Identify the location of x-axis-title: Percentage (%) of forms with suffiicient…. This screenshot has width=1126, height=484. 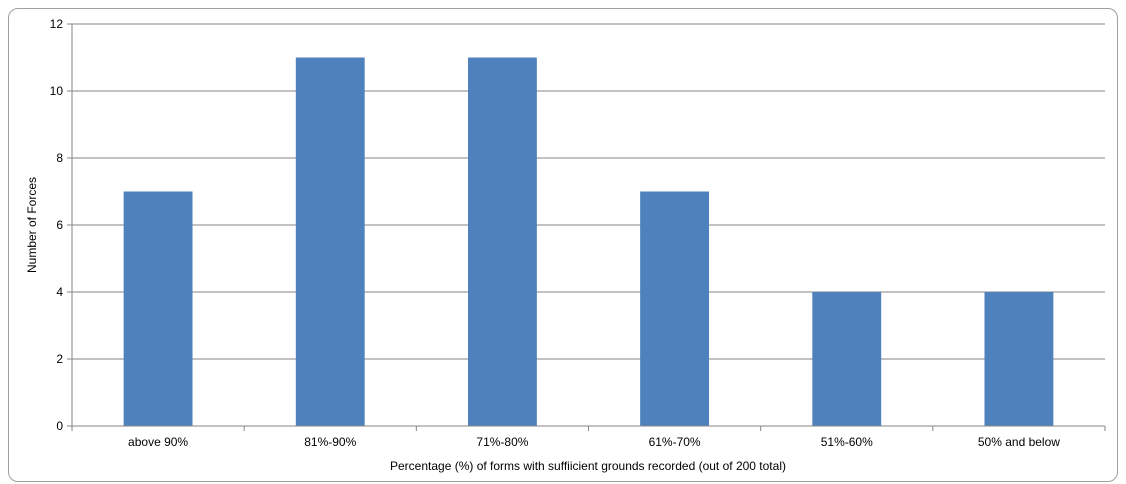
(588, 466).